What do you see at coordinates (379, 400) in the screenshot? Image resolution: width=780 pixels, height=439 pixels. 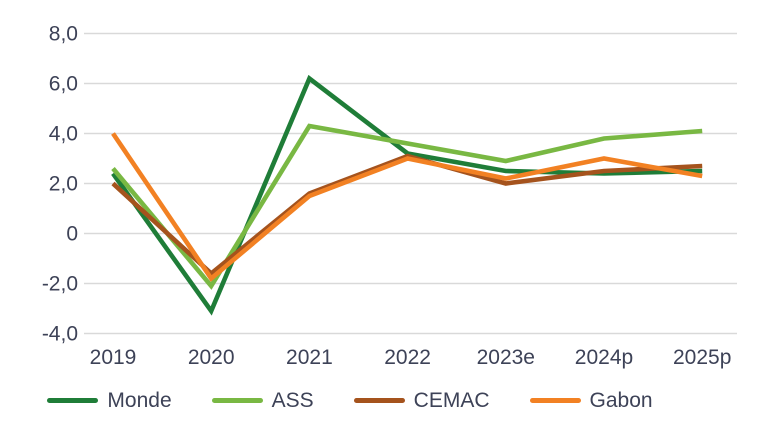 I see `legend-line-swatch-cemac` at bounding box center [379, 400].